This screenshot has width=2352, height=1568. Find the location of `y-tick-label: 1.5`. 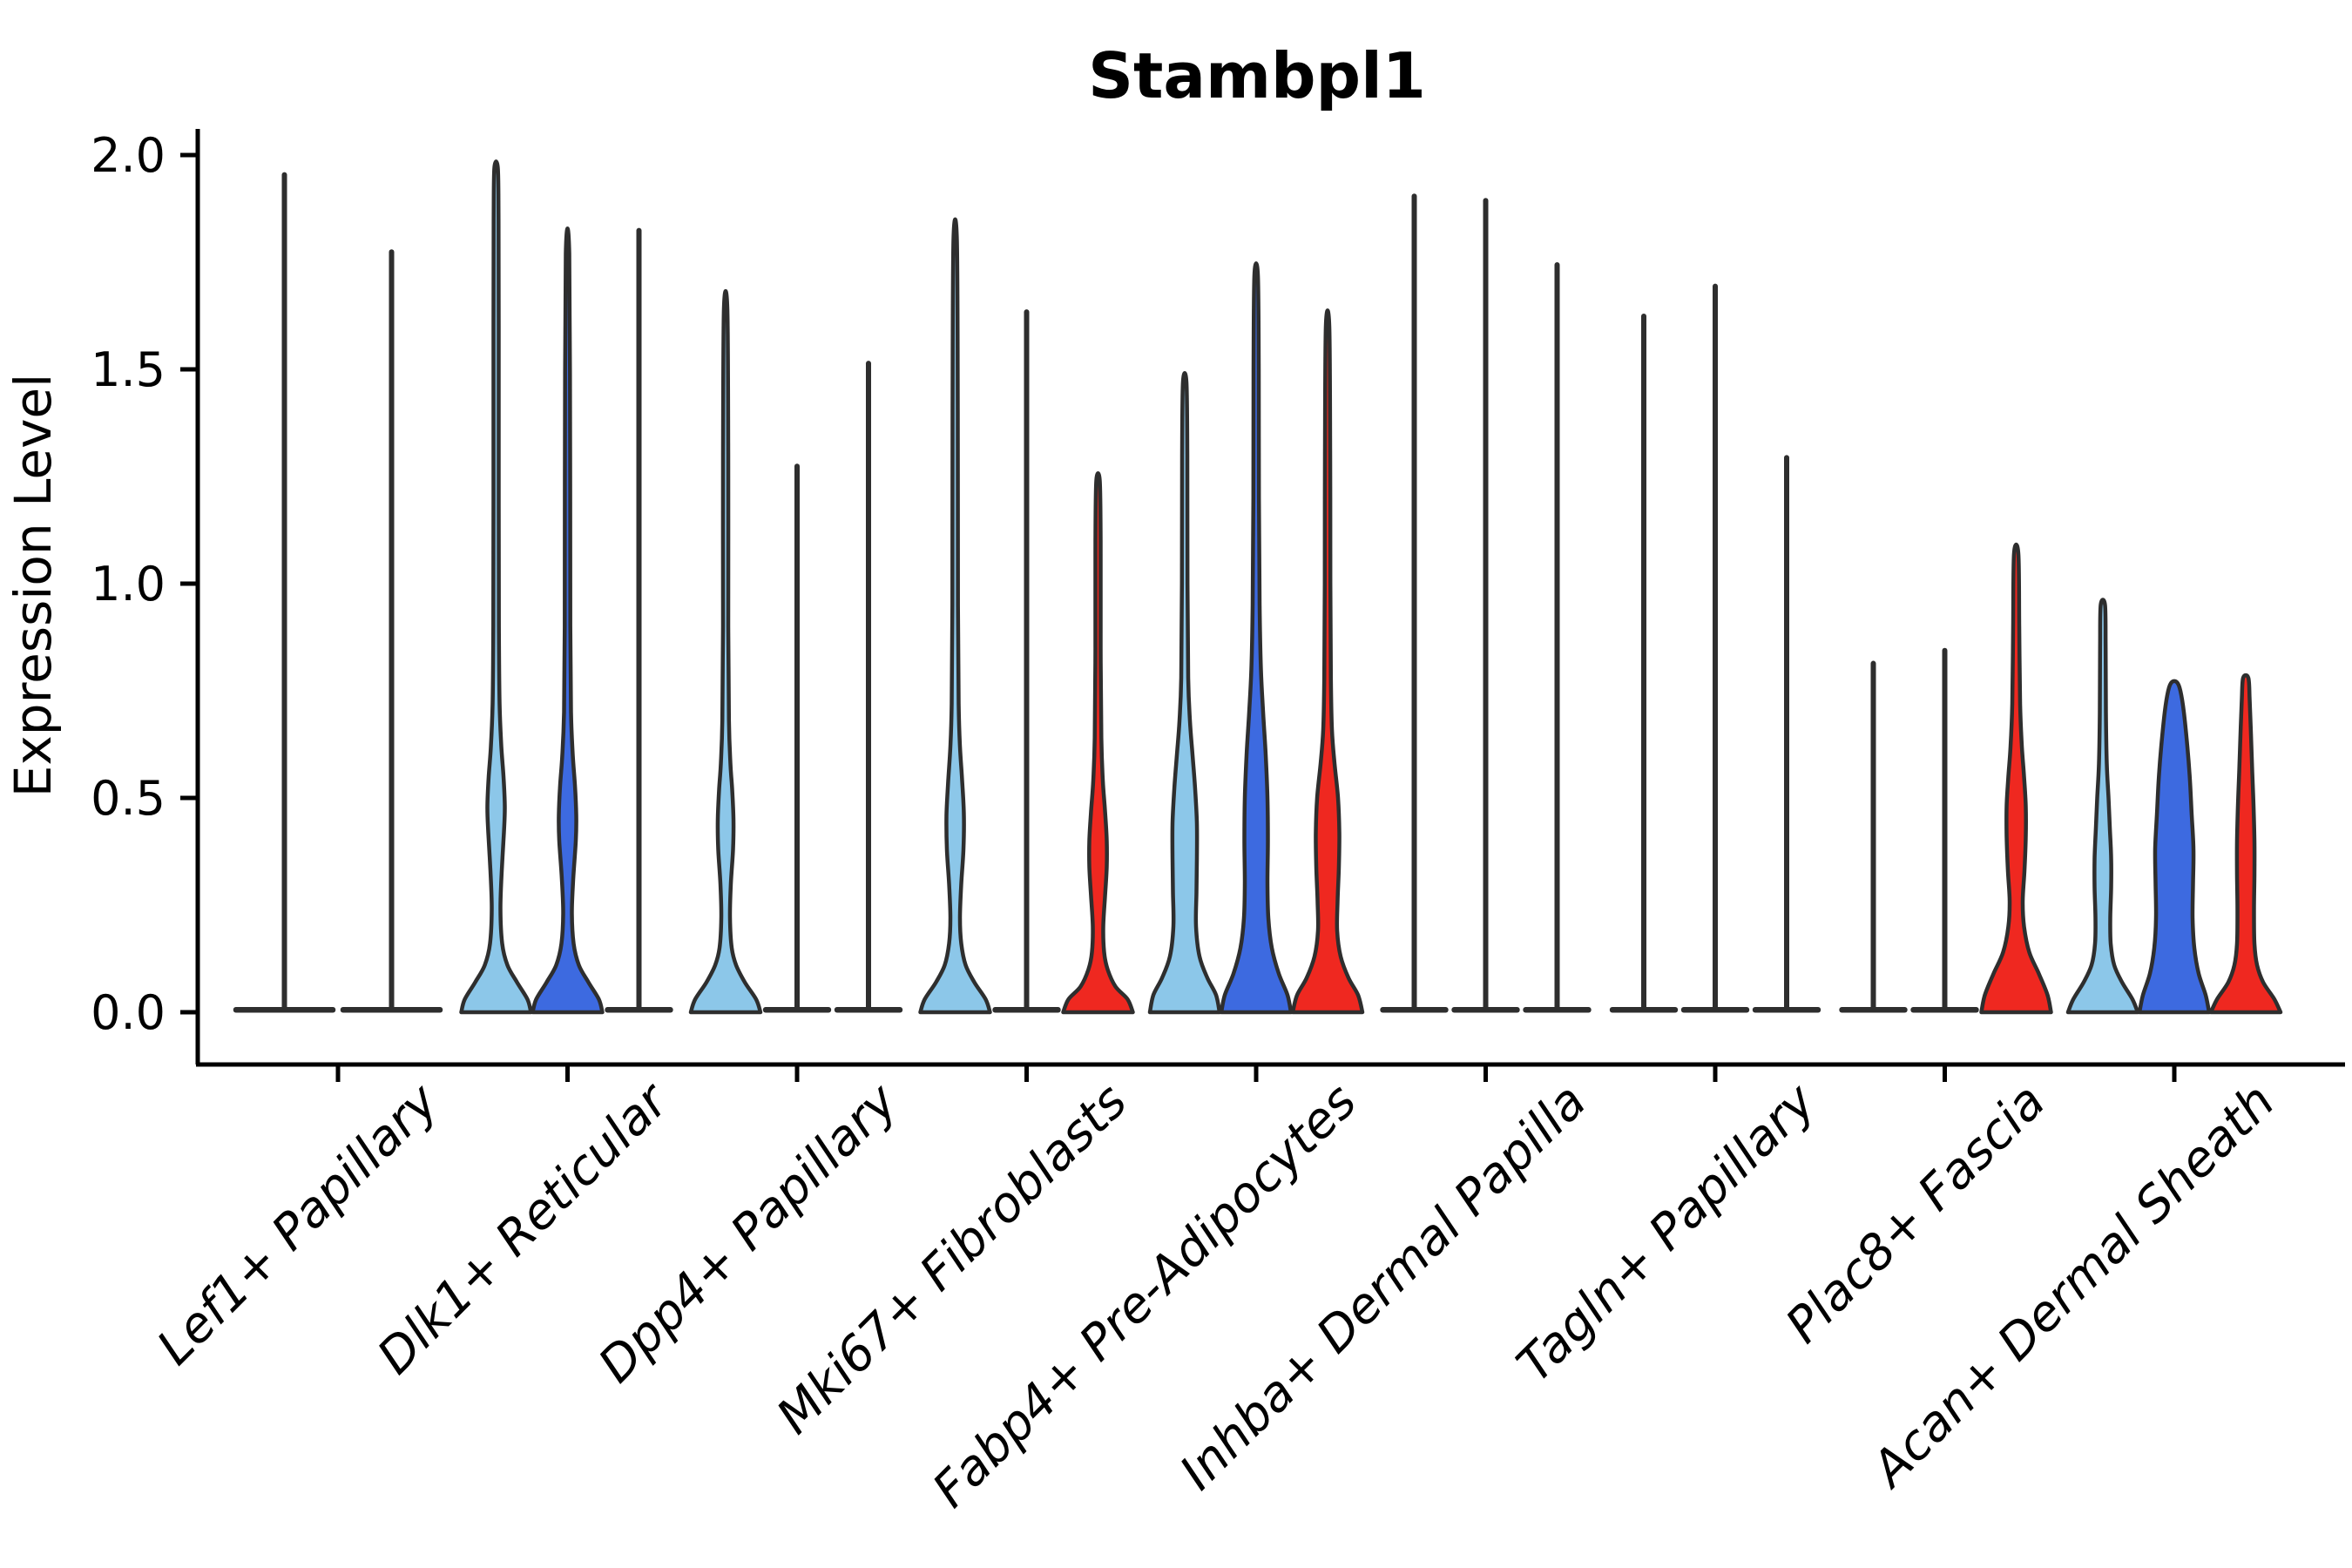

y-tick-label: 1.5 is located at coordinates (129, 369).